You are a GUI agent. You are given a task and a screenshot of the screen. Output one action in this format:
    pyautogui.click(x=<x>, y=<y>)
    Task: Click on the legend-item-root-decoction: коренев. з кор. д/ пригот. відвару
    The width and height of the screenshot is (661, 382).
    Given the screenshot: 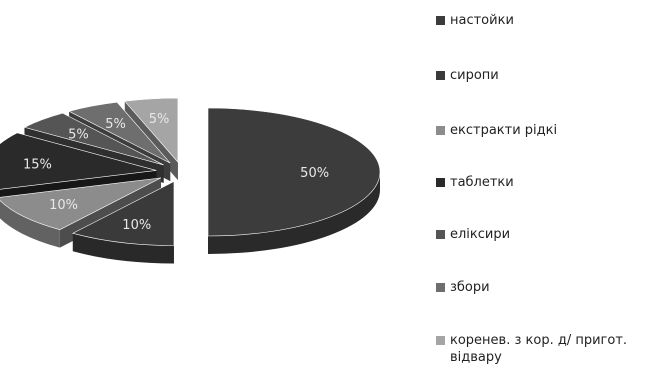 What is the action you would take?
    pyautogui.click(x=545, y=349)
    